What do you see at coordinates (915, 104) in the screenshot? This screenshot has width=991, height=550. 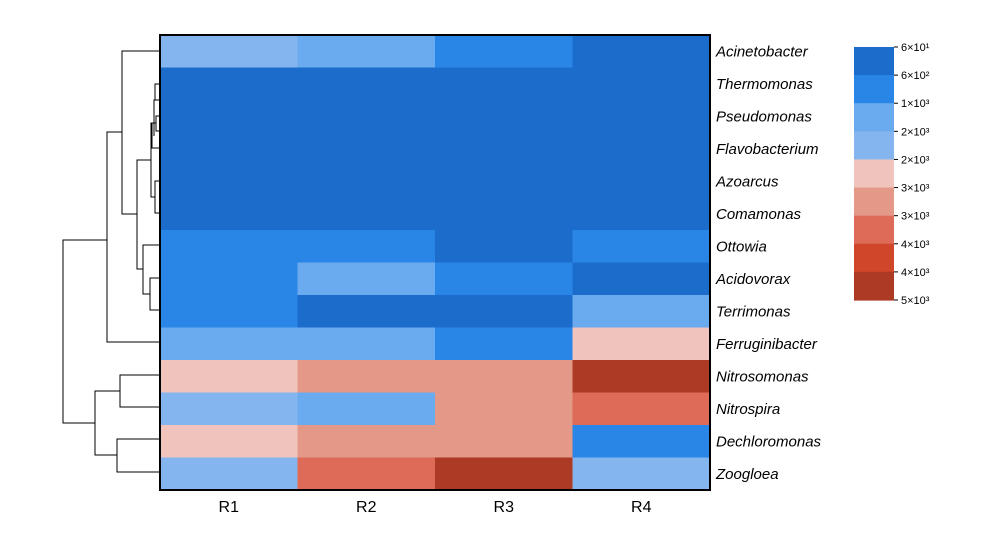 I see `legend-label: 1×10³` at bounding box center [915, 104].